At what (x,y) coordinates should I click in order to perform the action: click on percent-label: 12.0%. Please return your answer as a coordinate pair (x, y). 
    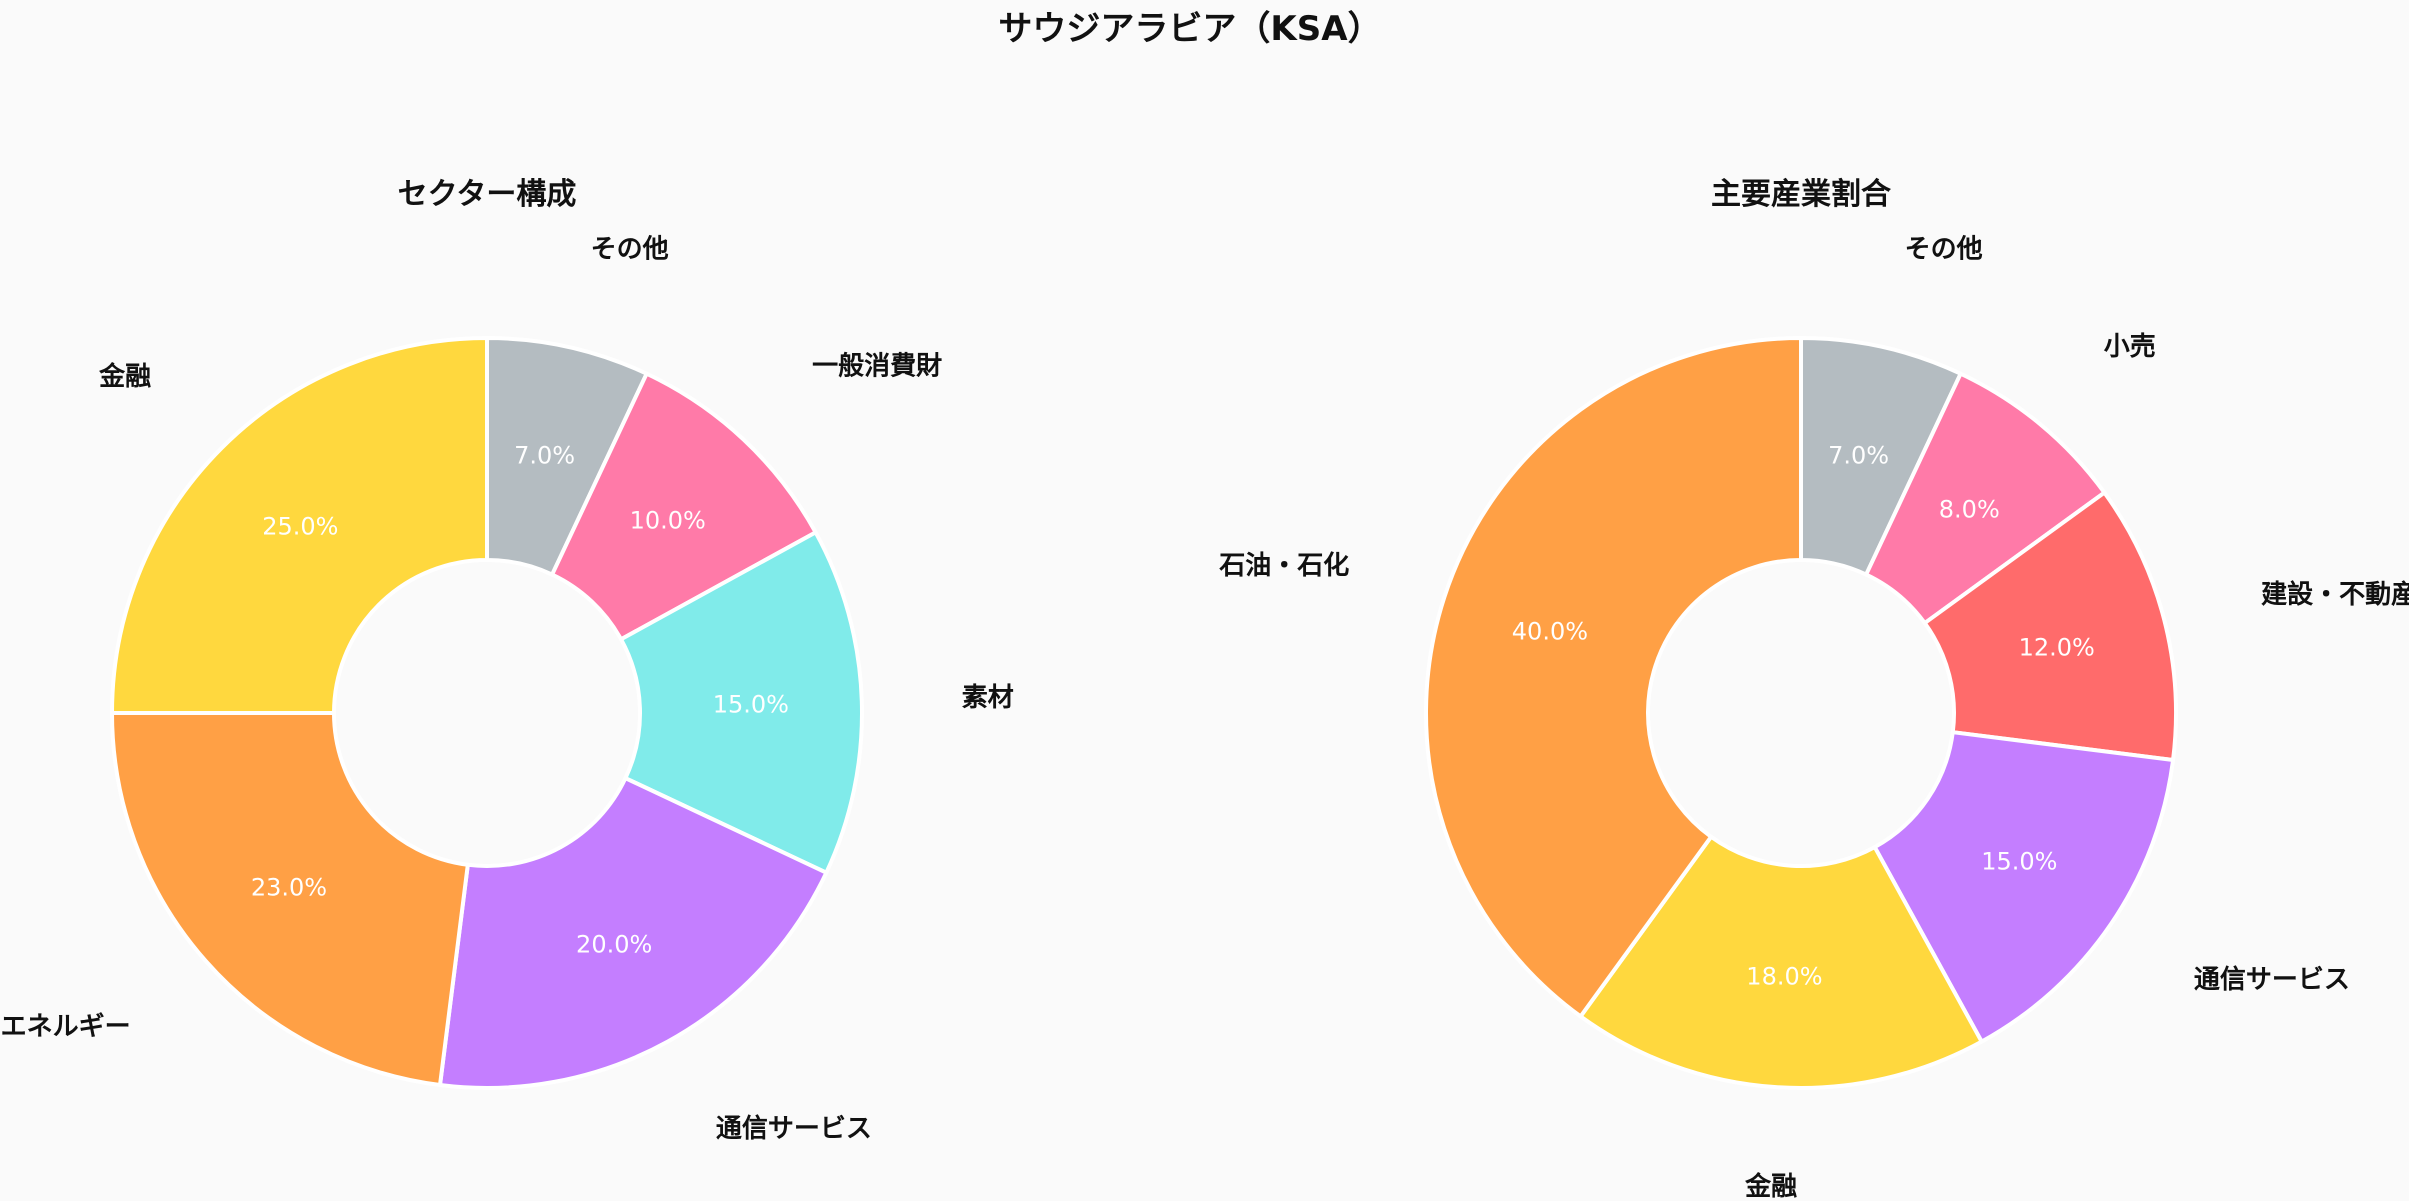
    Looking at the image, I should click on (2057, 647).